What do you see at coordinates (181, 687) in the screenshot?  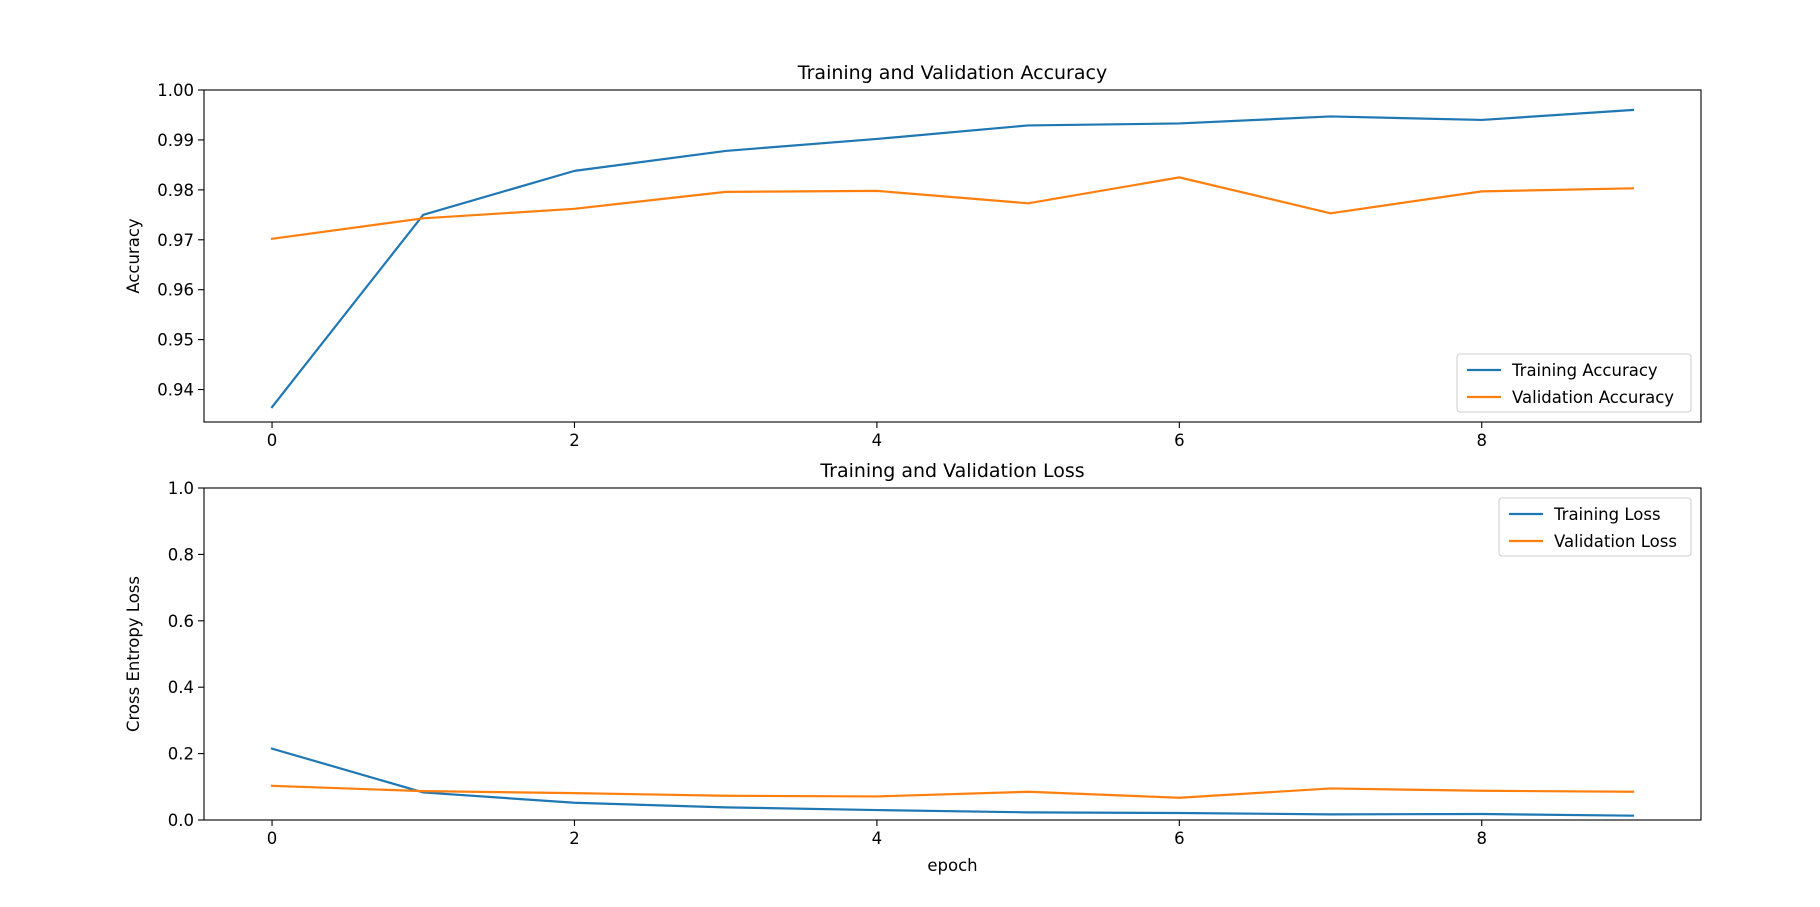 I see `y-tick-label: 0.4` at bounding box center [181, 687].